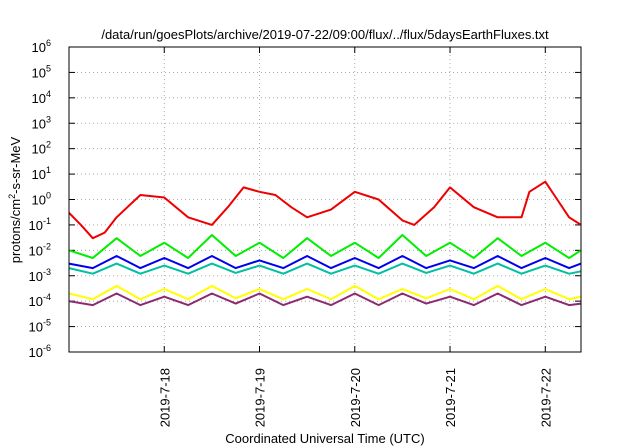 The image size is (640, 448). Describe the element at coordinates (47, 297) in the screenshot. I see `y-tick-label-exponent: -4` at that location.